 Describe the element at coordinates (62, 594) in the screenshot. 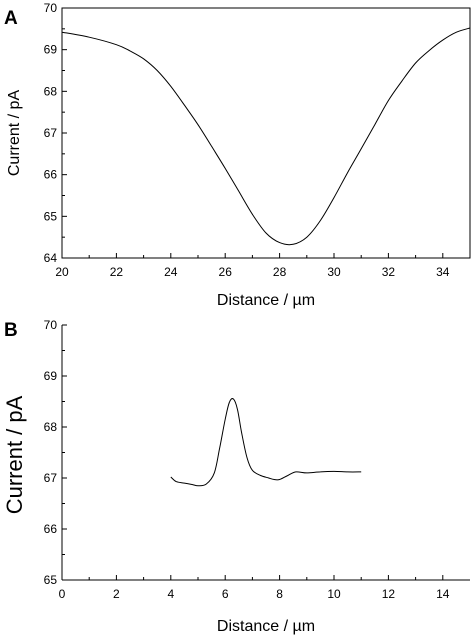

I see `panel-b-x-tick-label: 0` at that location.